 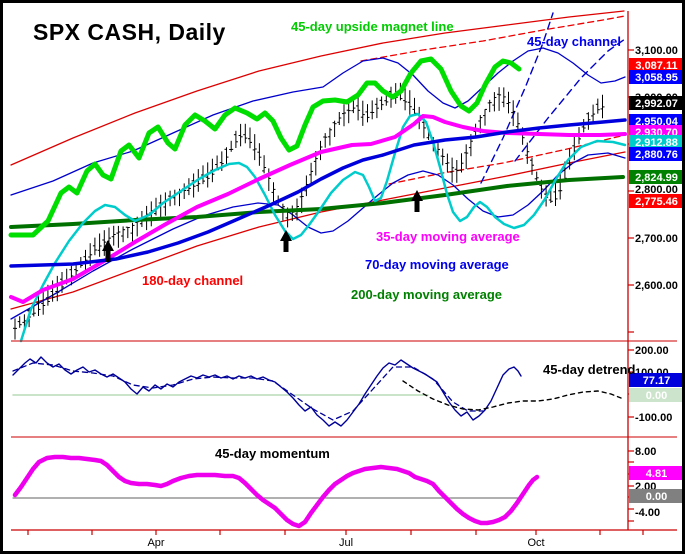 I want to click on legend-channel180: 180-day channel, so click(x=193, y=280).